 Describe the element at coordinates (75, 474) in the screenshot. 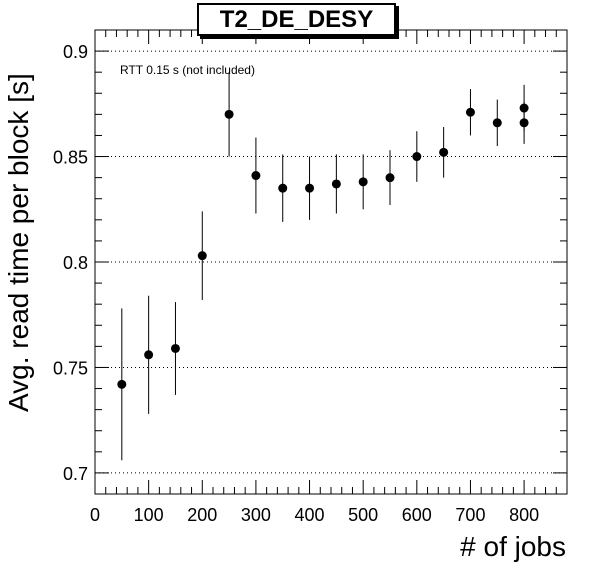

I see `y-tick-label: 0.7` at that location.